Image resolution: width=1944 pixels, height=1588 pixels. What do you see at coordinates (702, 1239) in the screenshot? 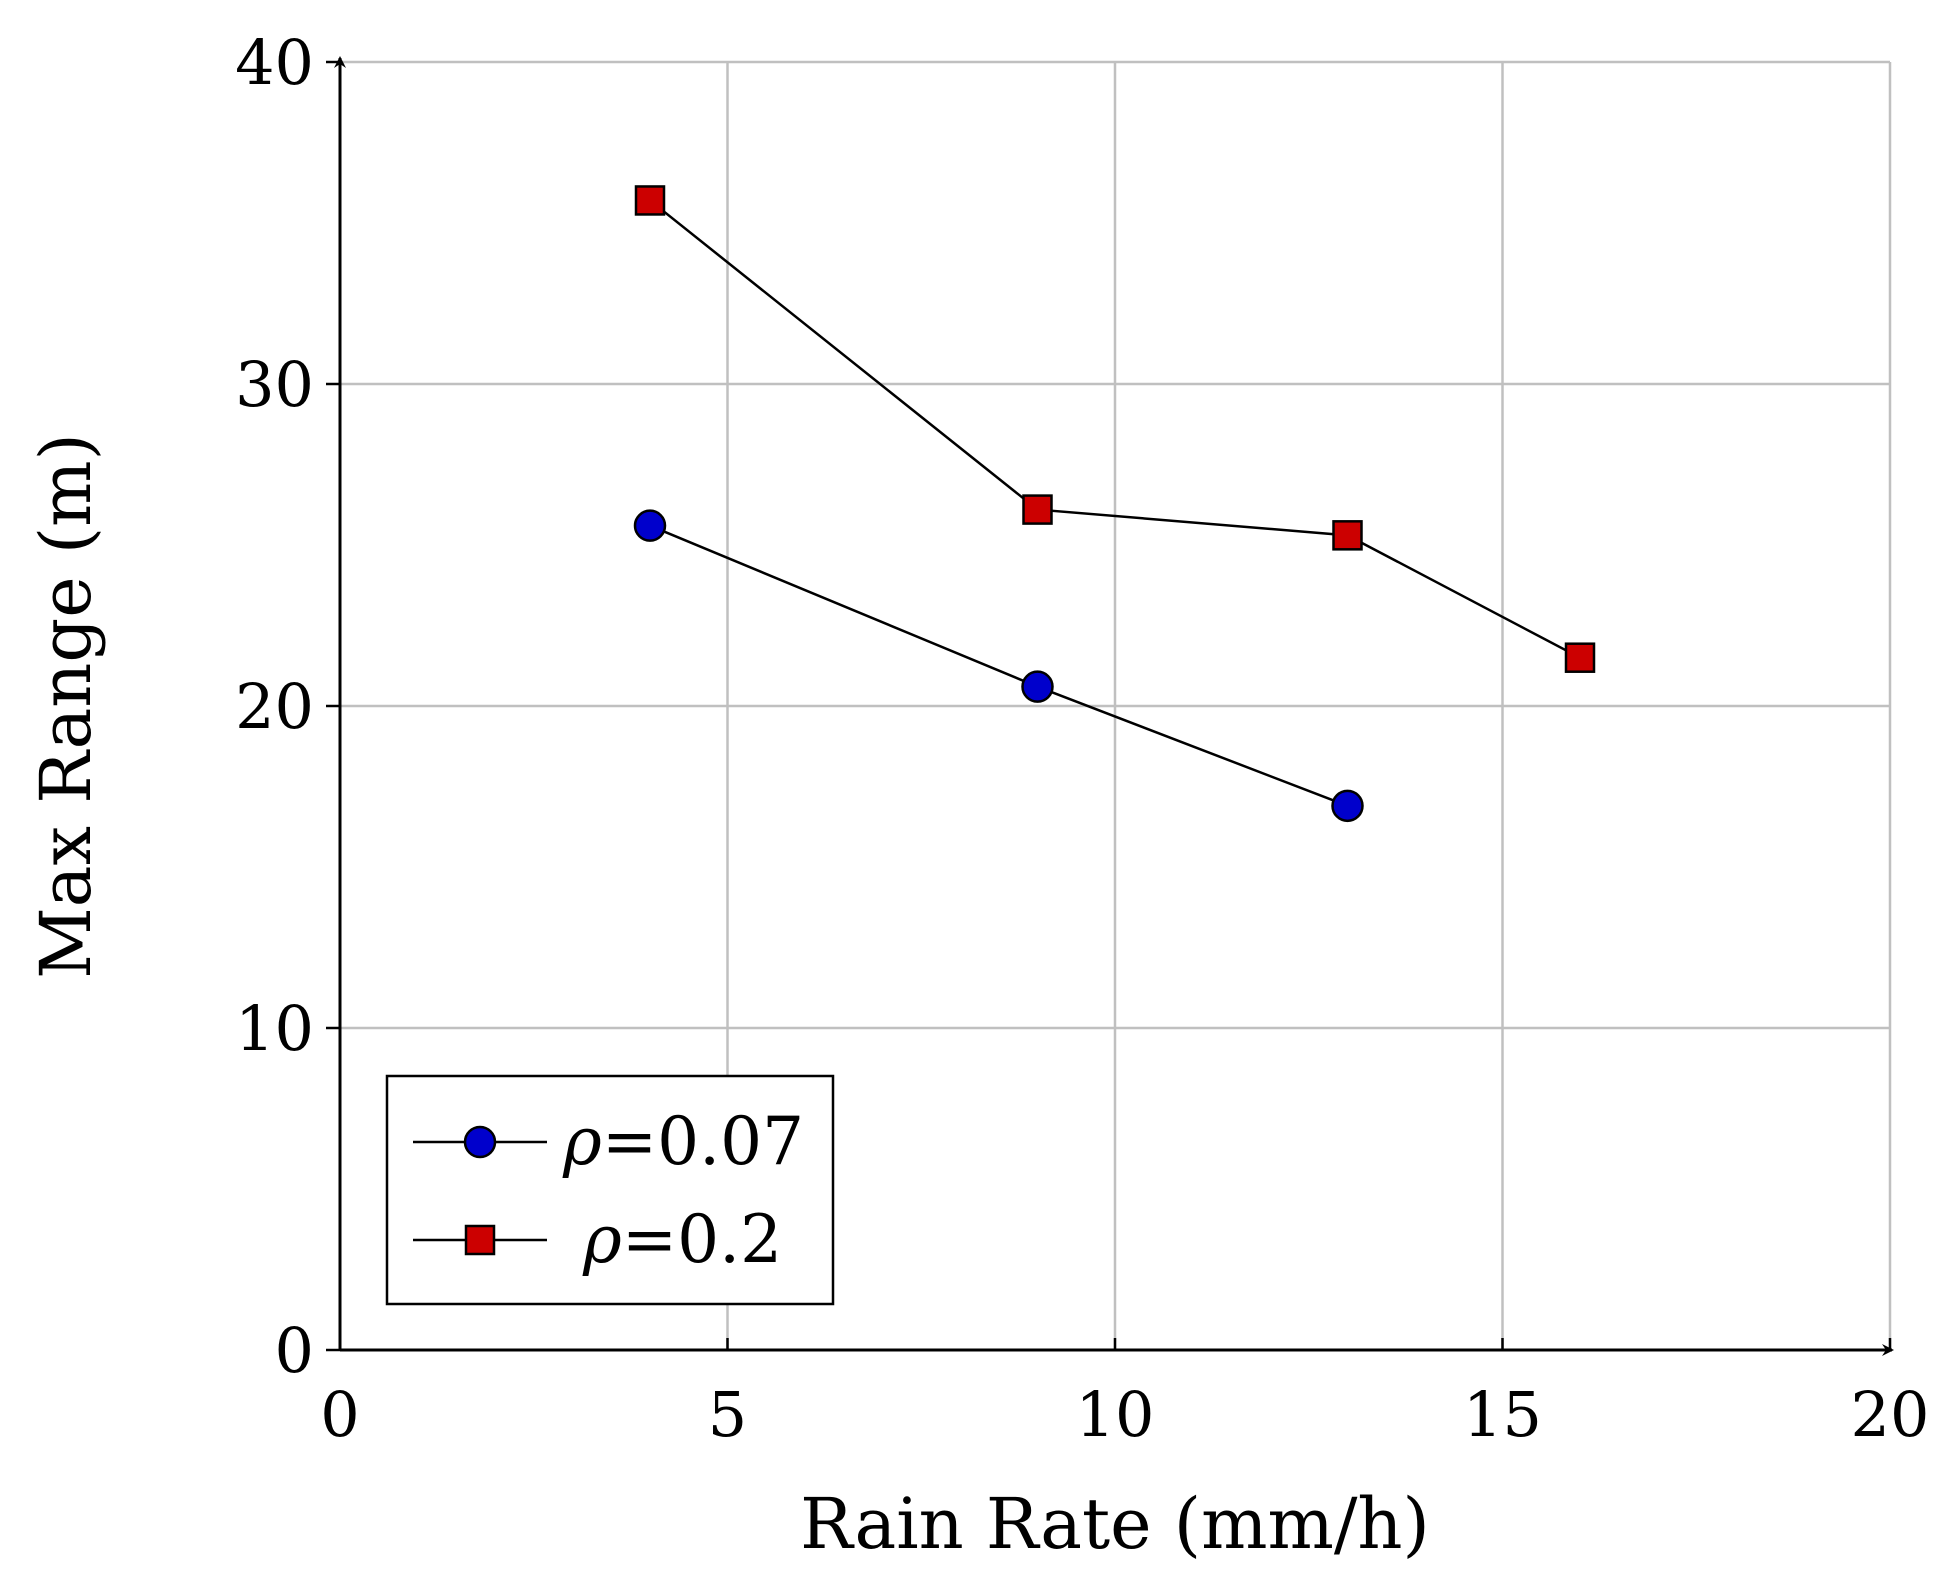
I see `legend-value: =0.2` at bounding box center [702, 1239].